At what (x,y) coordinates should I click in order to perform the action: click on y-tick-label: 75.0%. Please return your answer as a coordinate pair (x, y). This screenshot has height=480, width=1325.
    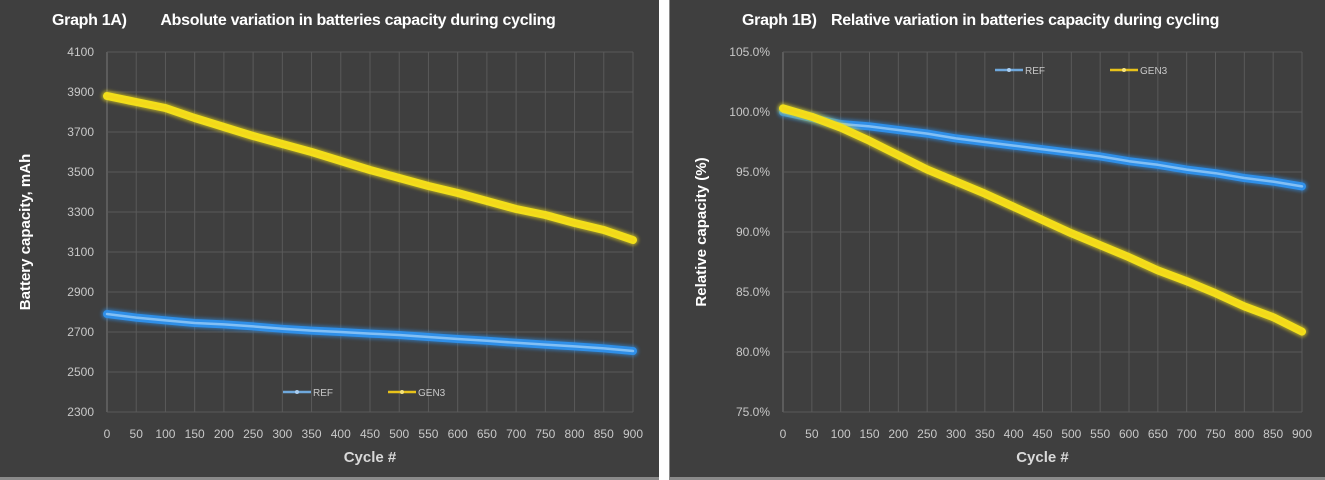
    Looking at the image, I should click on (753, 412).